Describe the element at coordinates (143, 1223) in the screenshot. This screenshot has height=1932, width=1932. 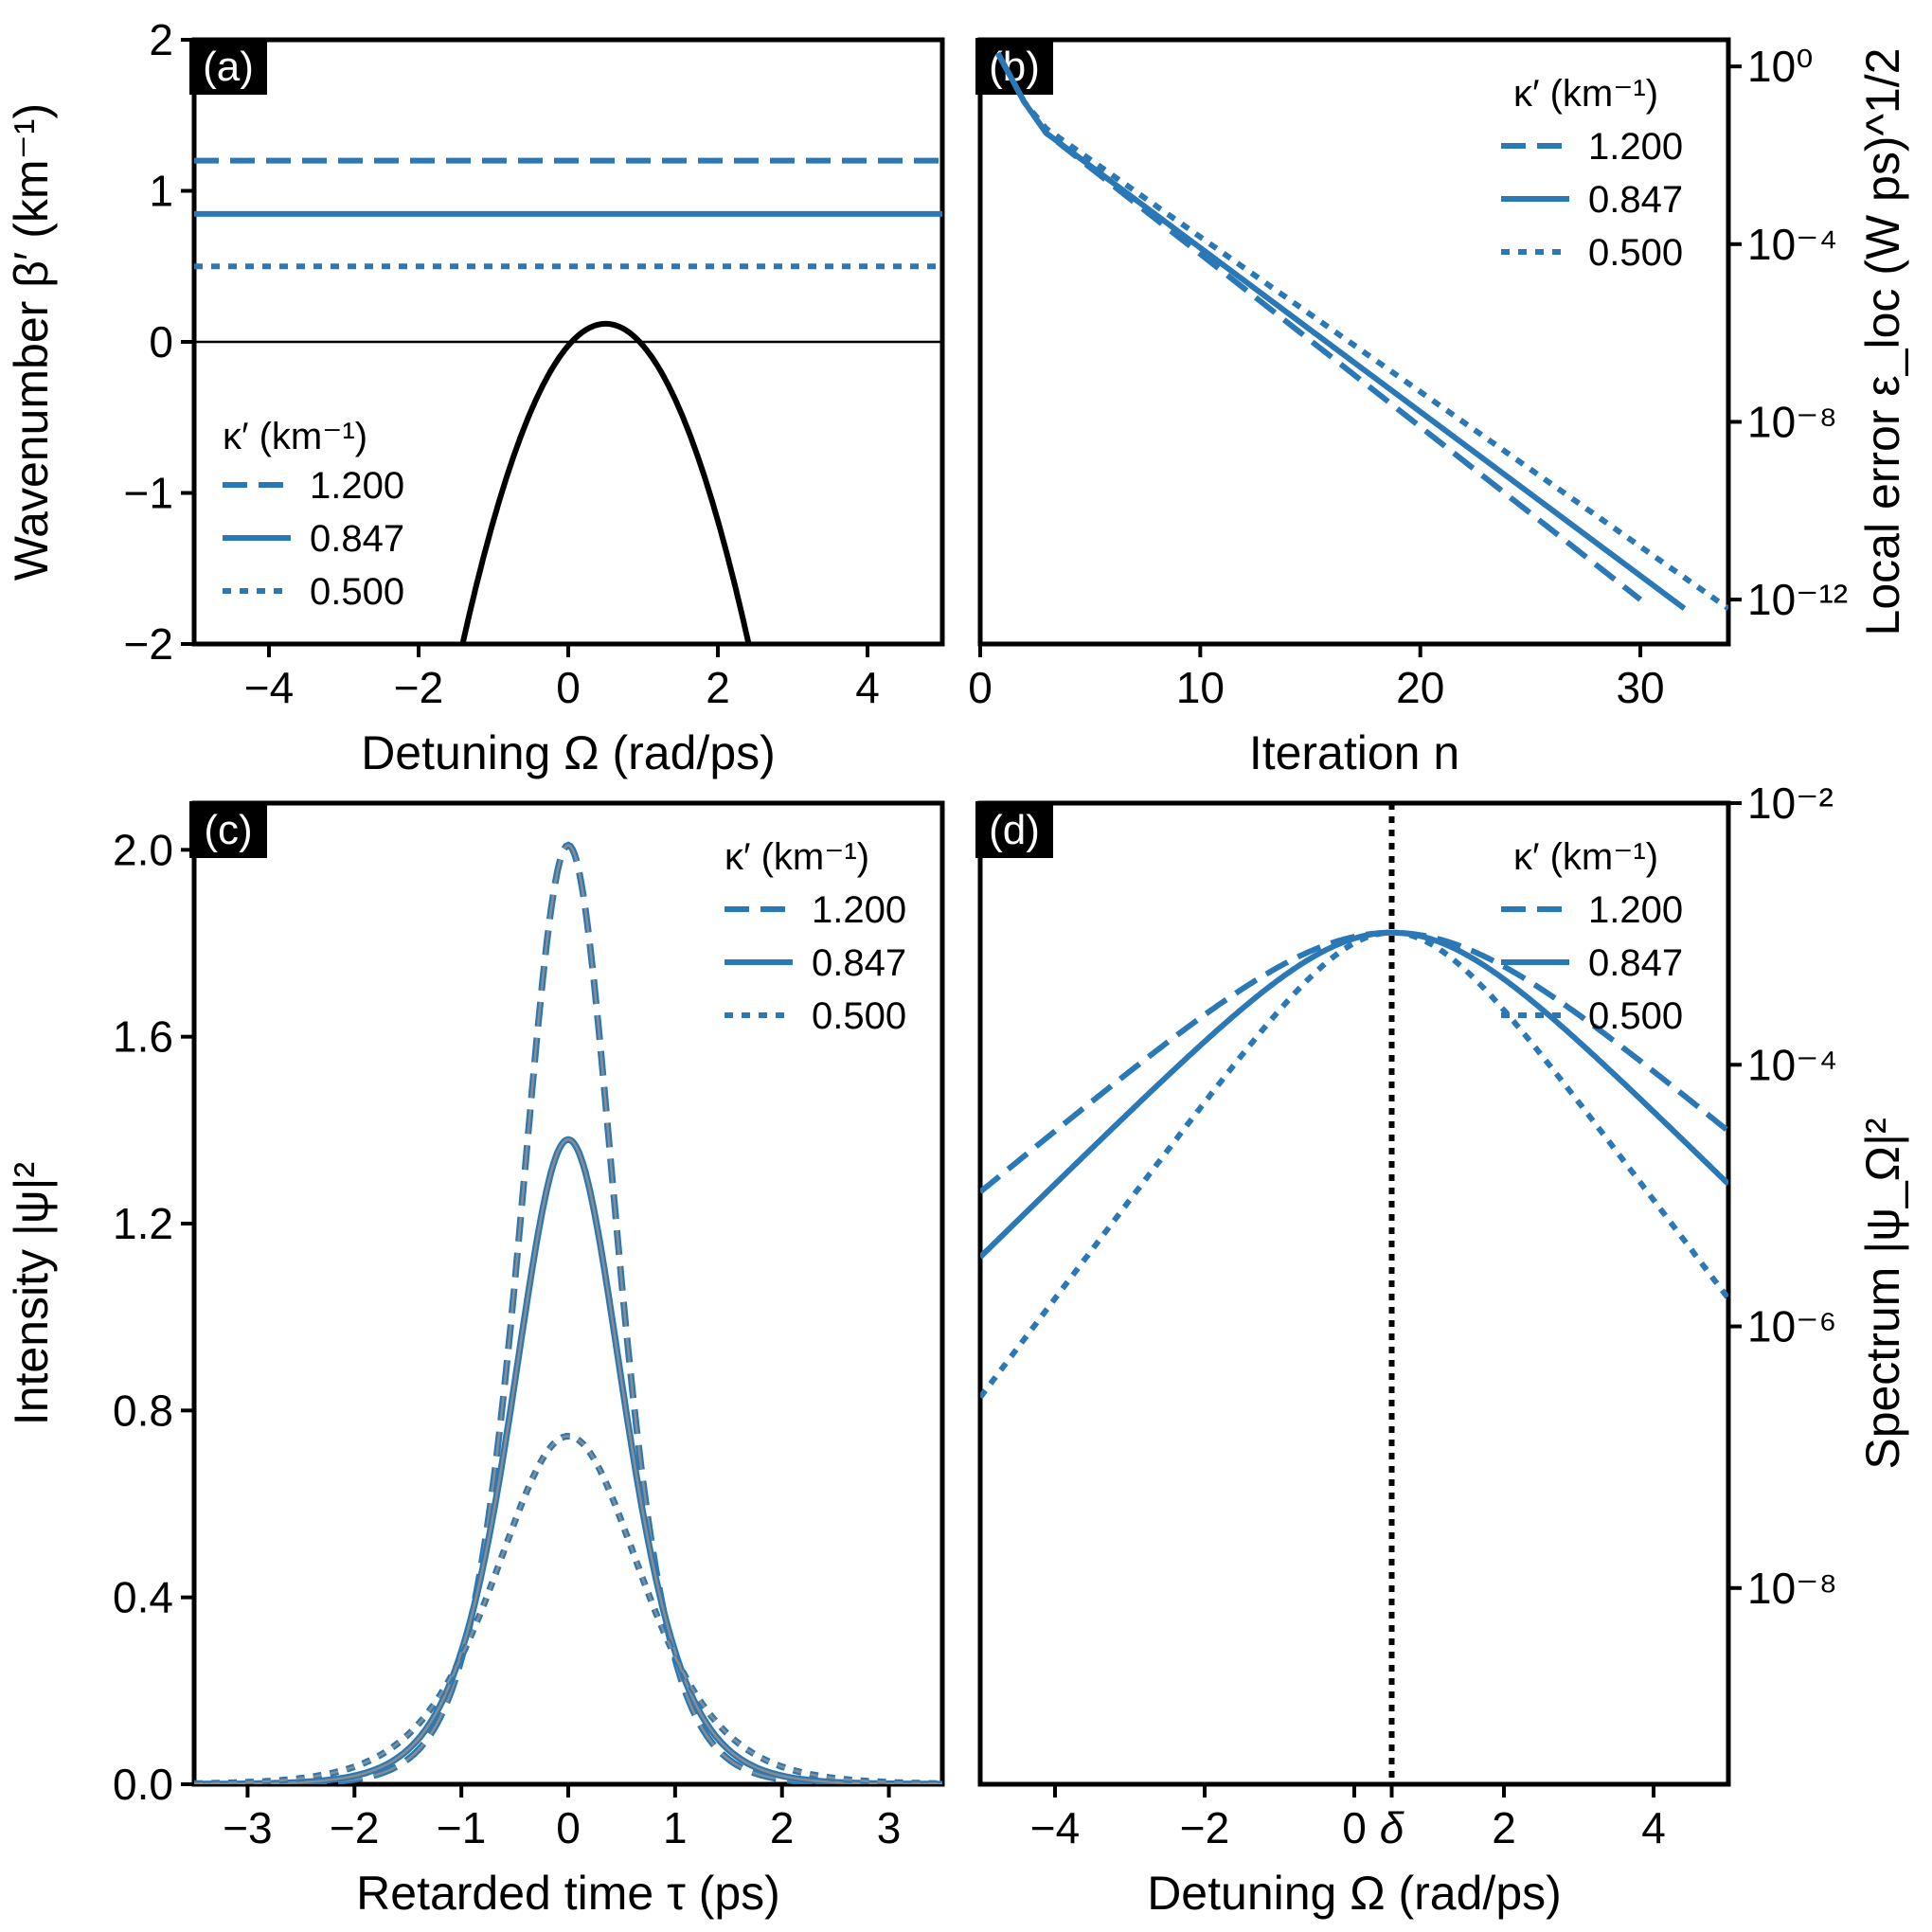
I see `panel-c-ytick-label: 1.2` at that location.